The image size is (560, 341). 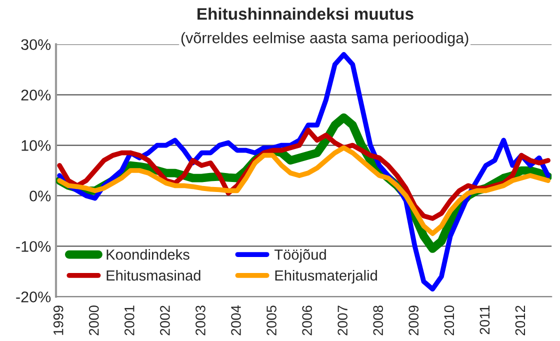 I want to click on x-tick-label: 2008, so click(x=378, y=321).